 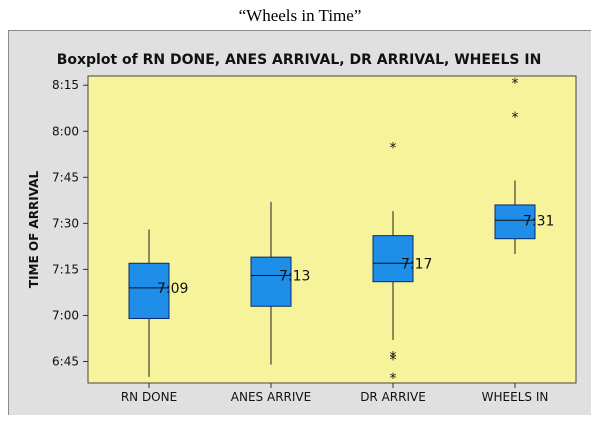 I want to click on y-tick-label: 7:15, so click(x=65, y=269).